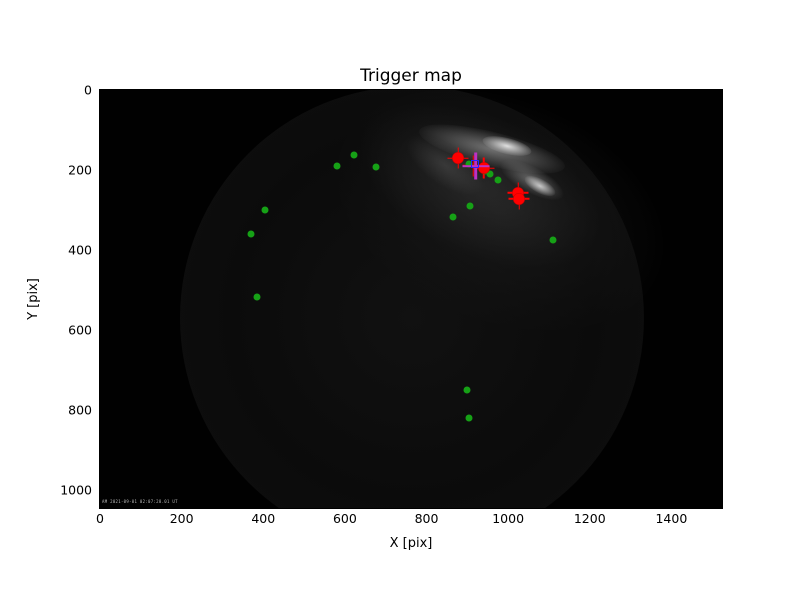 This screenshot has width=800, height=600. Describe the element at coordinates (671, 518) in the screenshot. I see `x-tick-label: 1400` at that location.